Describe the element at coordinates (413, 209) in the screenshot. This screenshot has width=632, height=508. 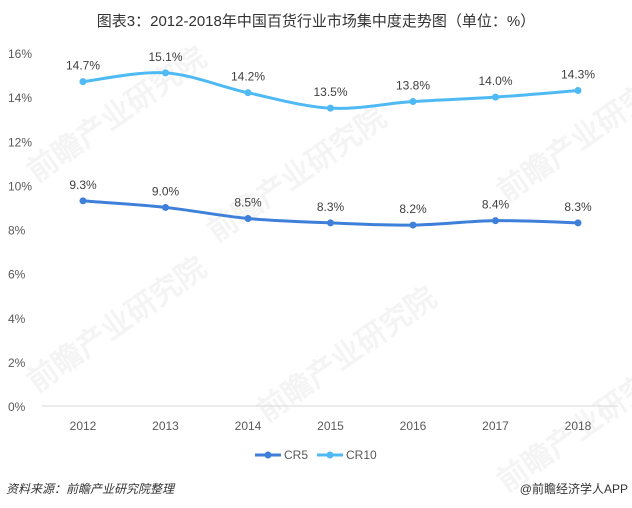
I see `data-label: 8.2%` at that location.